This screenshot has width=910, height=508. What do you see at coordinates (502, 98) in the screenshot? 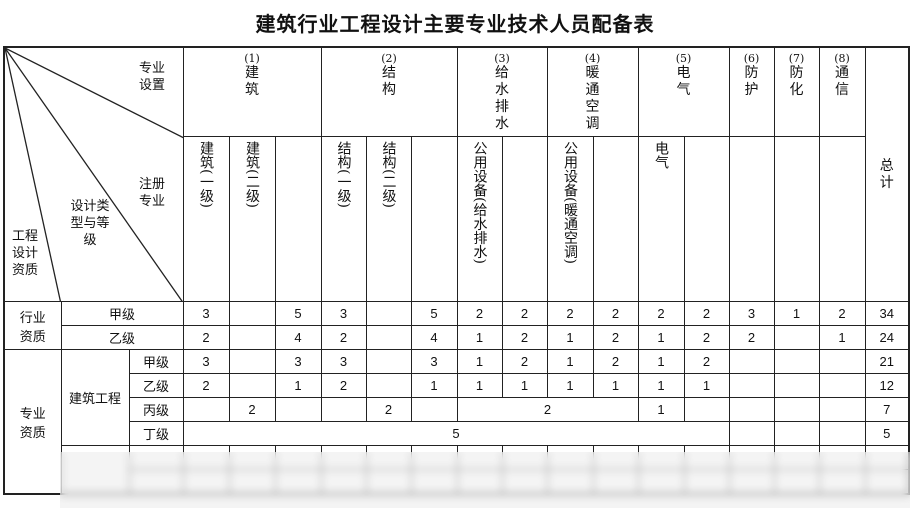
I see `group-name: 给水排水` at bounding box center [502, 98].